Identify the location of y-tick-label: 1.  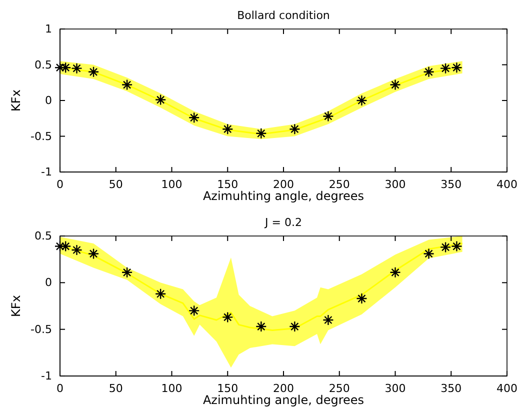
(48, 29).